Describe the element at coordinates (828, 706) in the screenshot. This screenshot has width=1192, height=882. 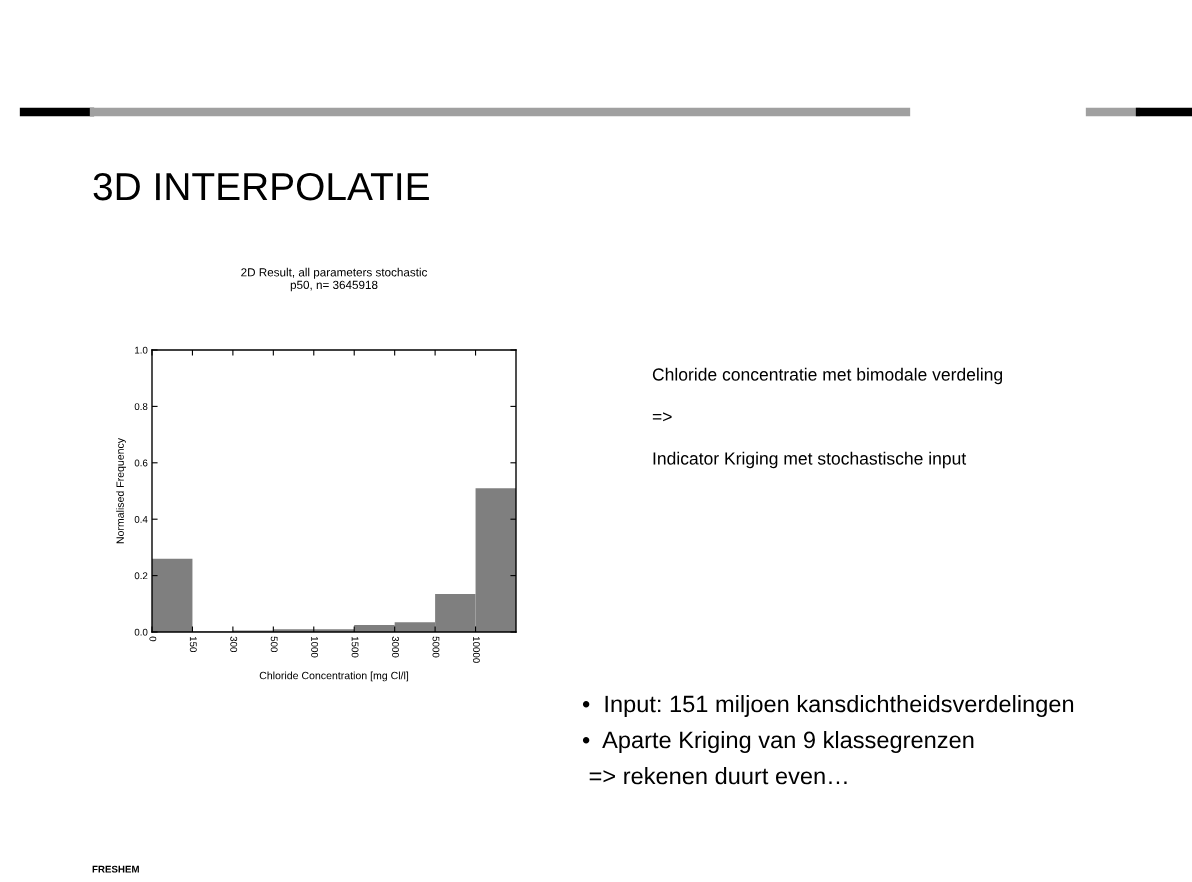
I see `text: • Input: 151 miljoen kansdichtheidsverdelingen` at that location.